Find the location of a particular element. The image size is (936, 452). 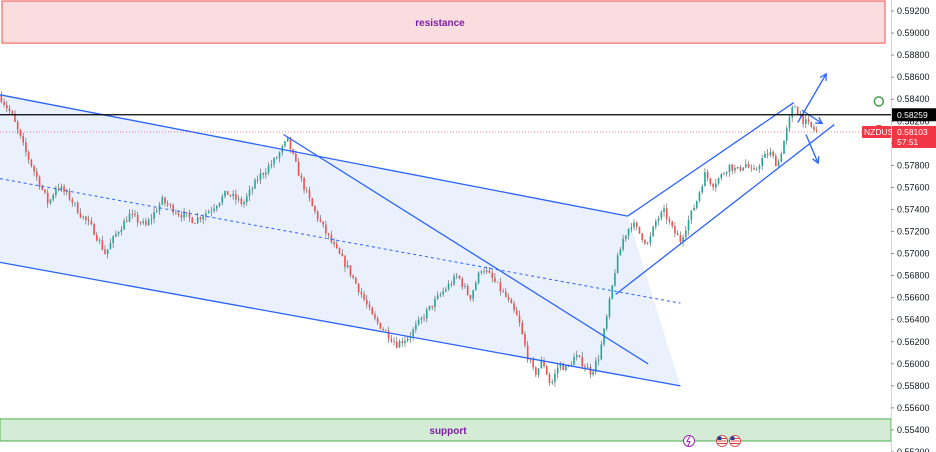

axis-background is located at coordinates (913, 226).